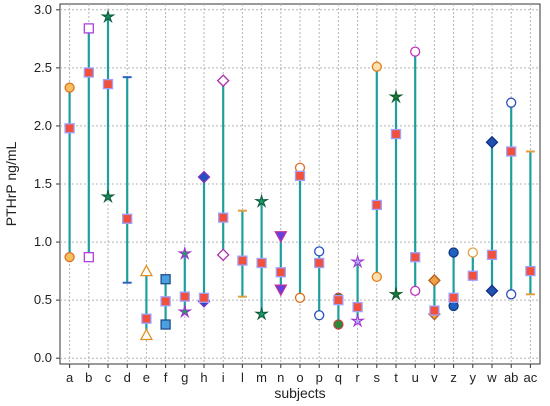  What do you see at coordinates (434, 377) in the screenshot?
I see `x-tick-label: v` at bounding box center [434, 377].